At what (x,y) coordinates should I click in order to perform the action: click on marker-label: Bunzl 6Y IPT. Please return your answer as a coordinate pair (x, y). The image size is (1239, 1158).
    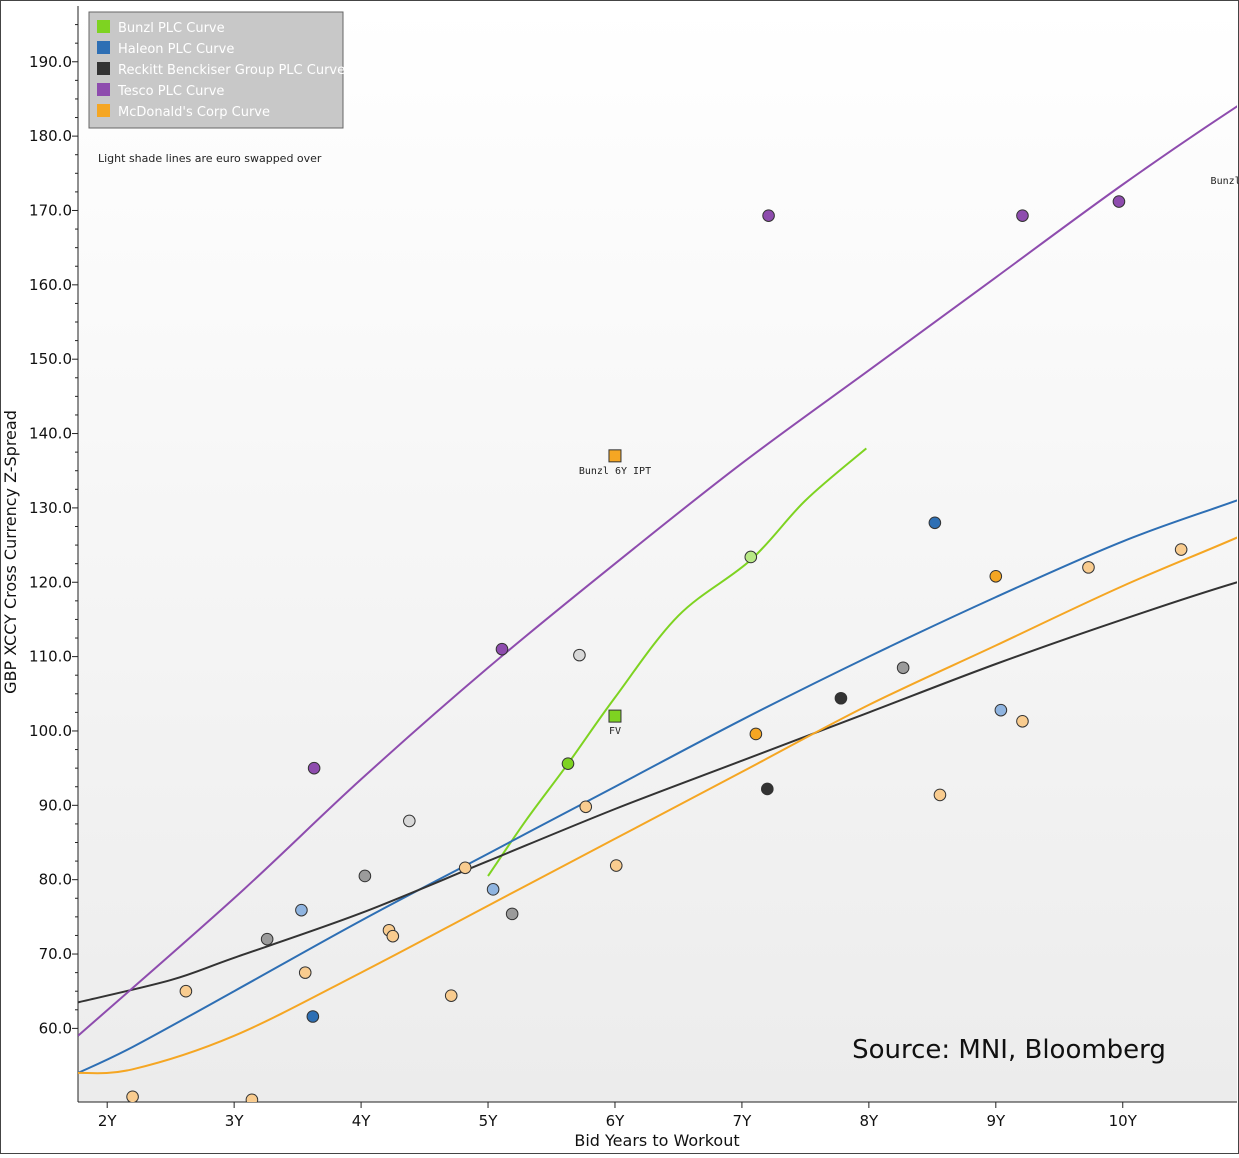
    Looking at the image, I should click on (615, 471).